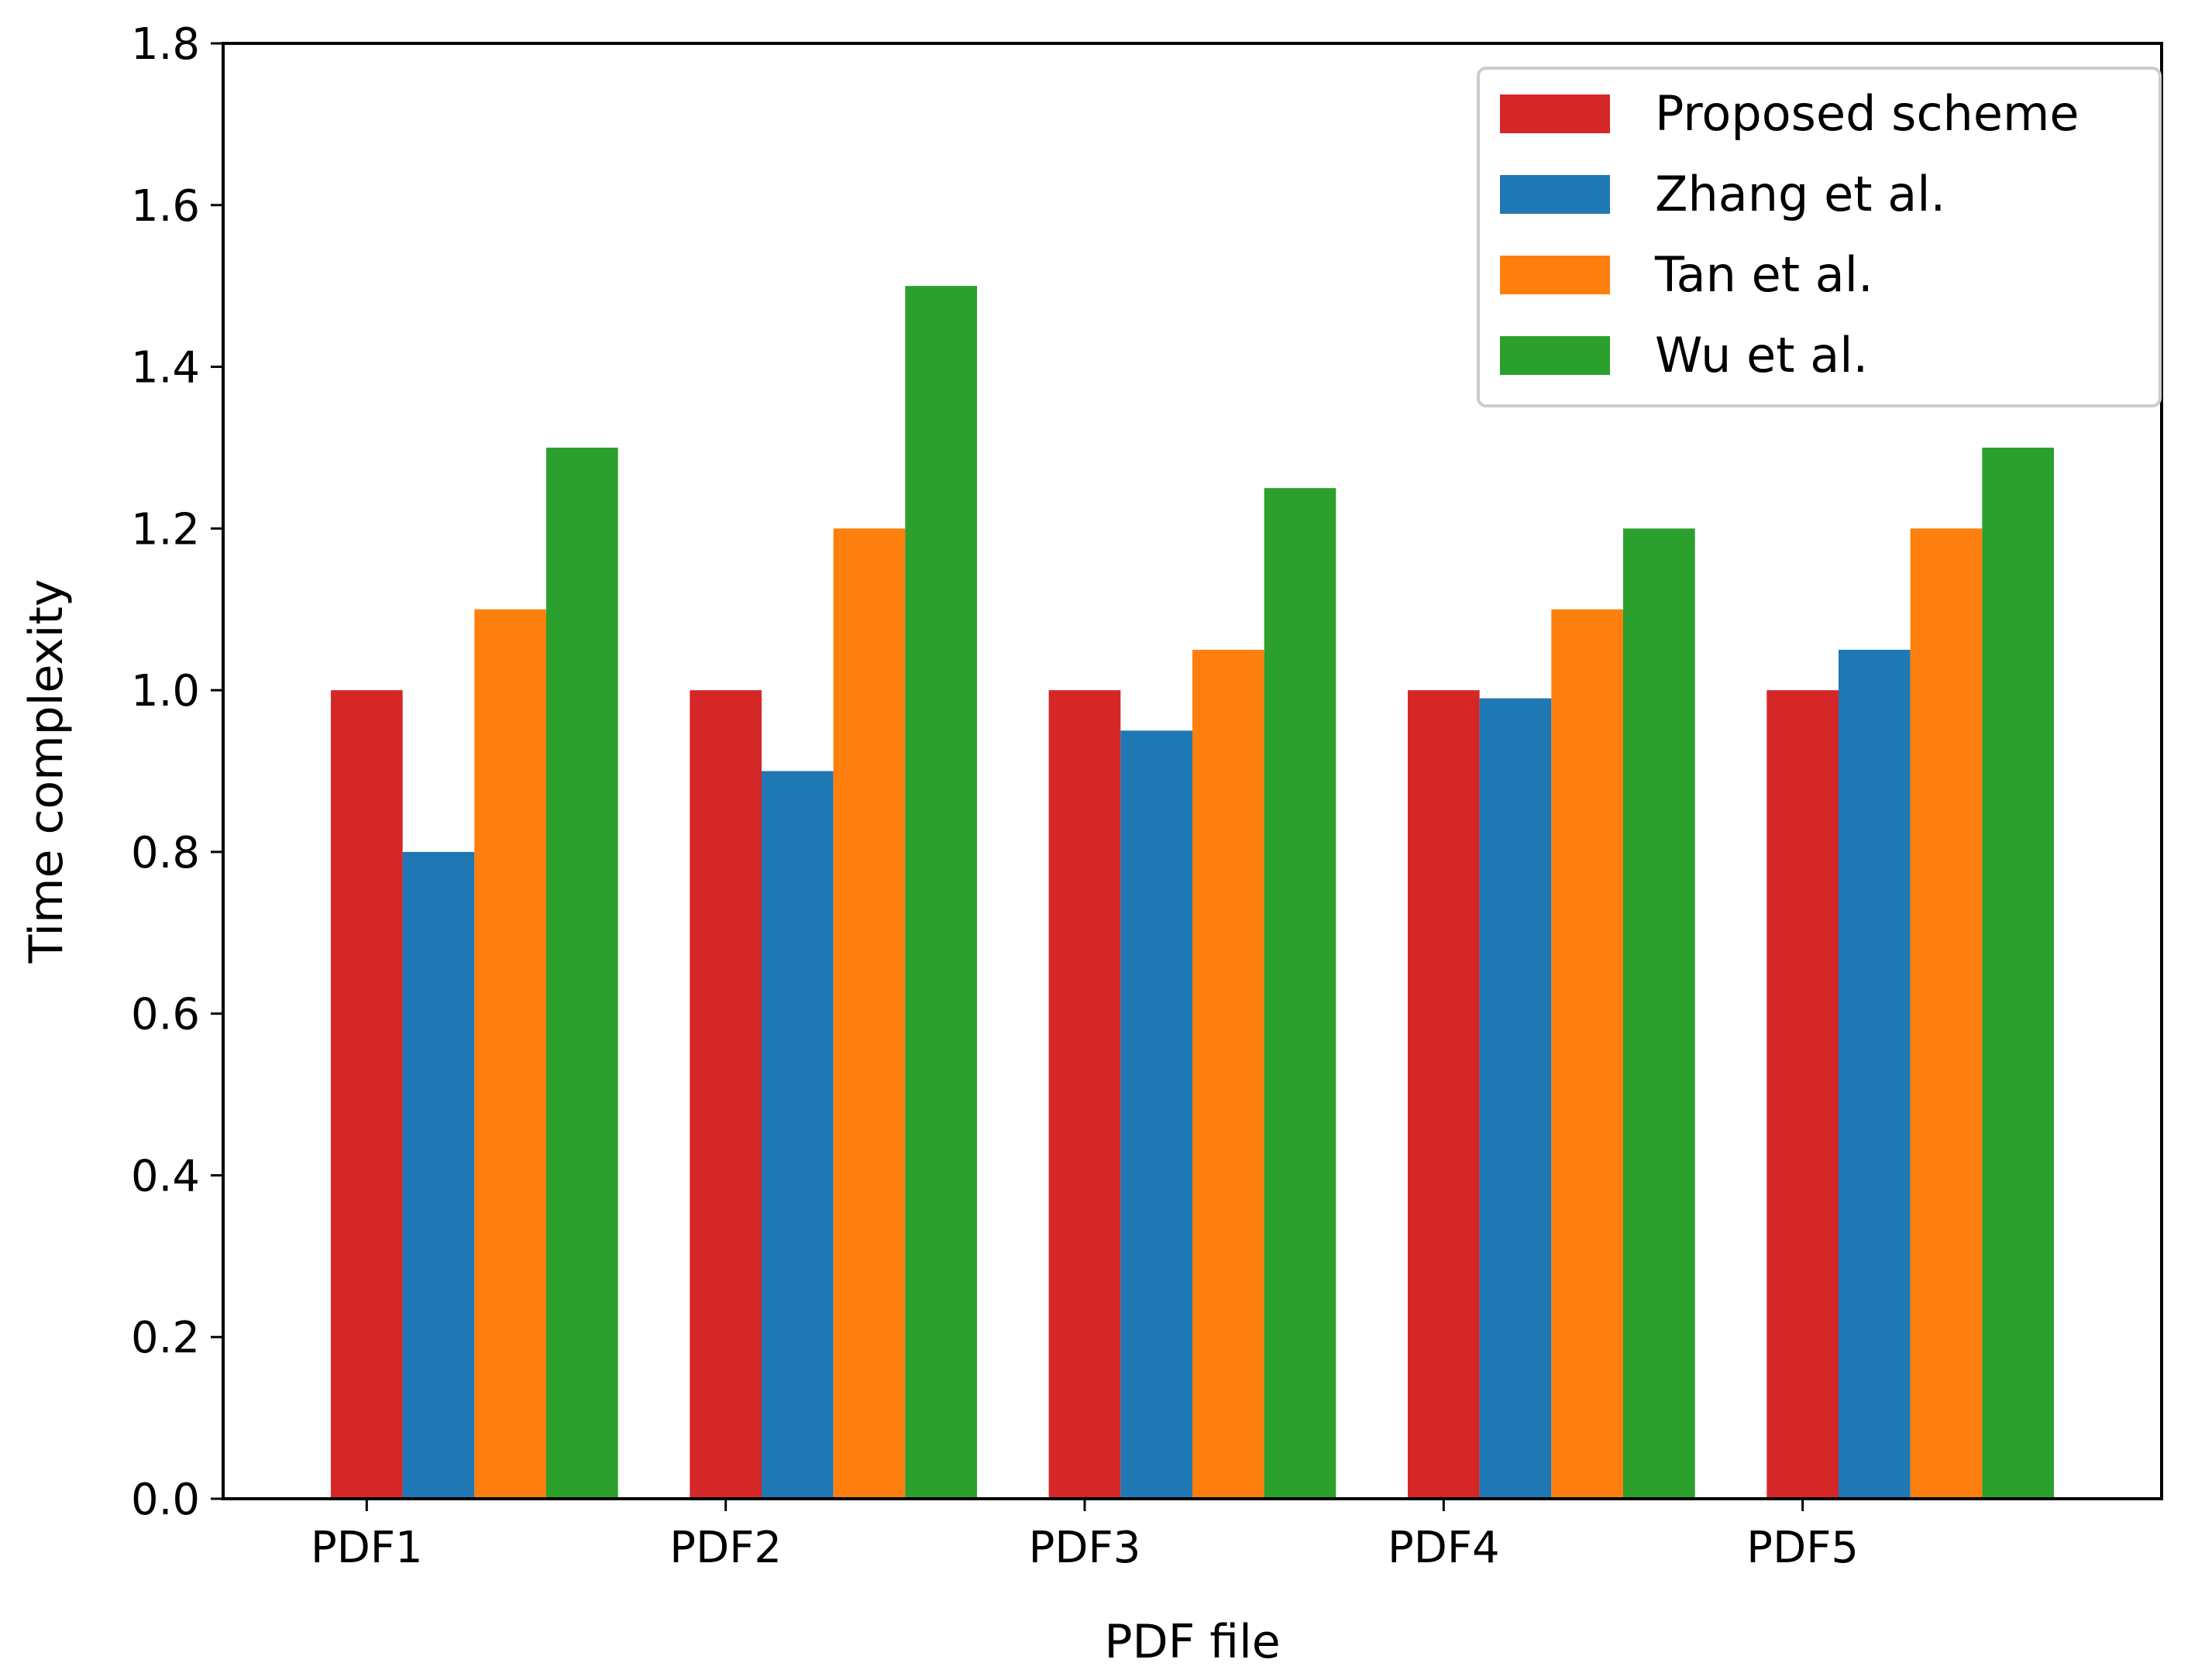  Describe the element at coordinates (165, 1176) in the screenshot. I see `y-tick-label: 0.4` at that location.